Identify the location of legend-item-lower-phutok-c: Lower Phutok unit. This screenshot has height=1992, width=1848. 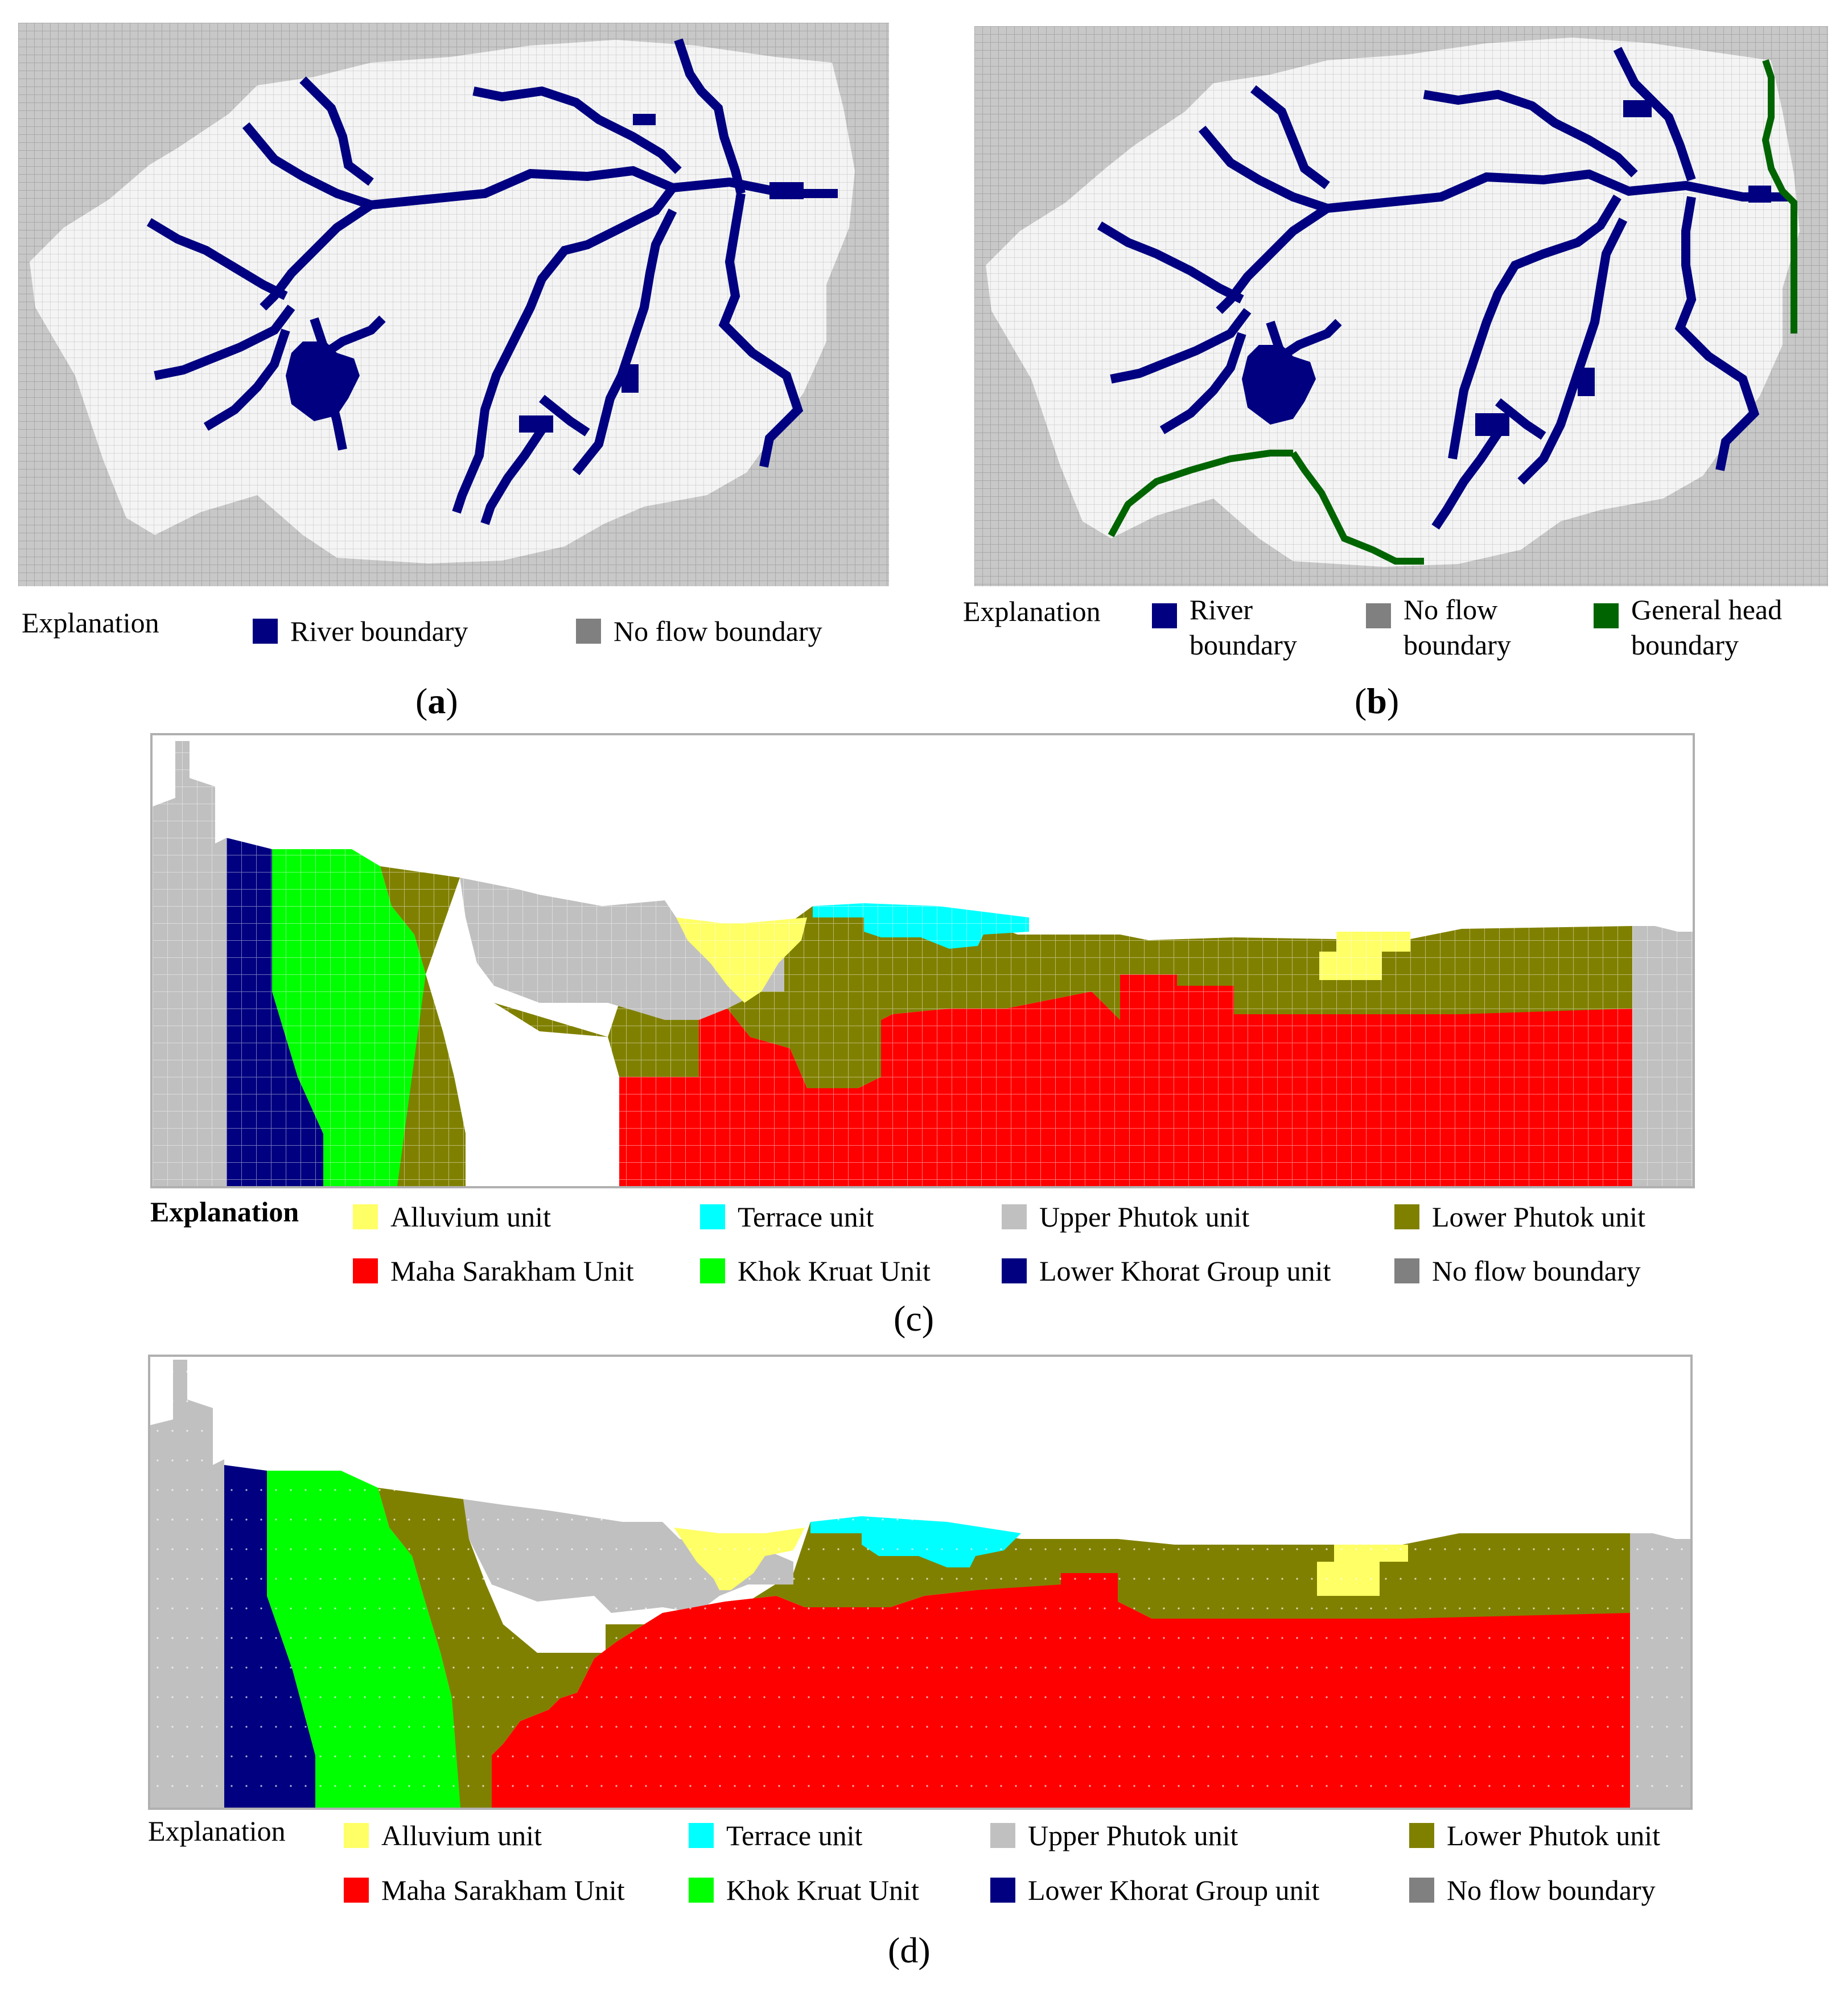
(1519, 1217).